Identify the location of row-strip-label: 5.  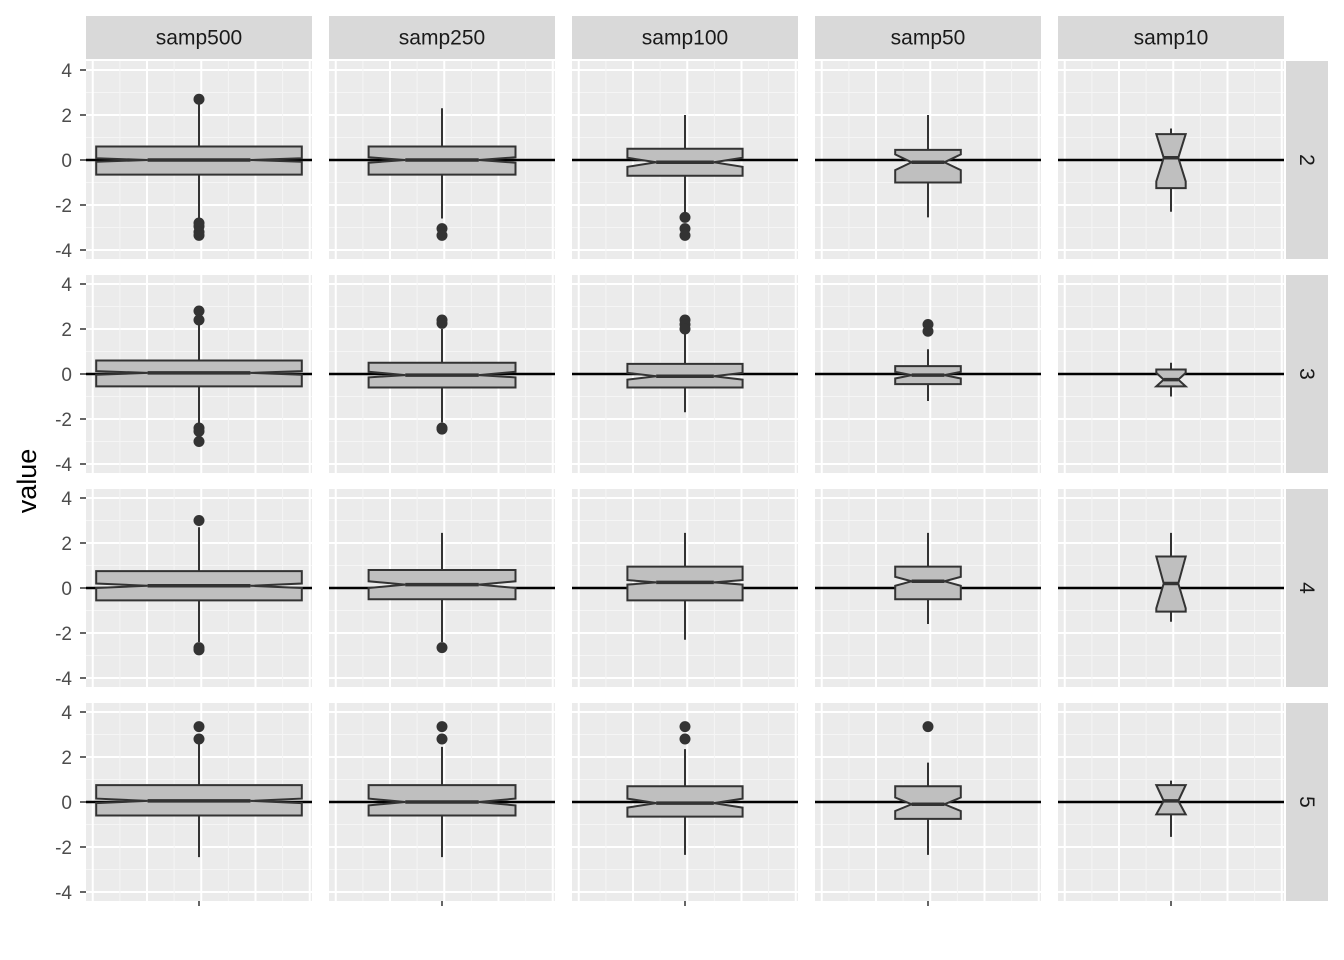
(1306, 802).